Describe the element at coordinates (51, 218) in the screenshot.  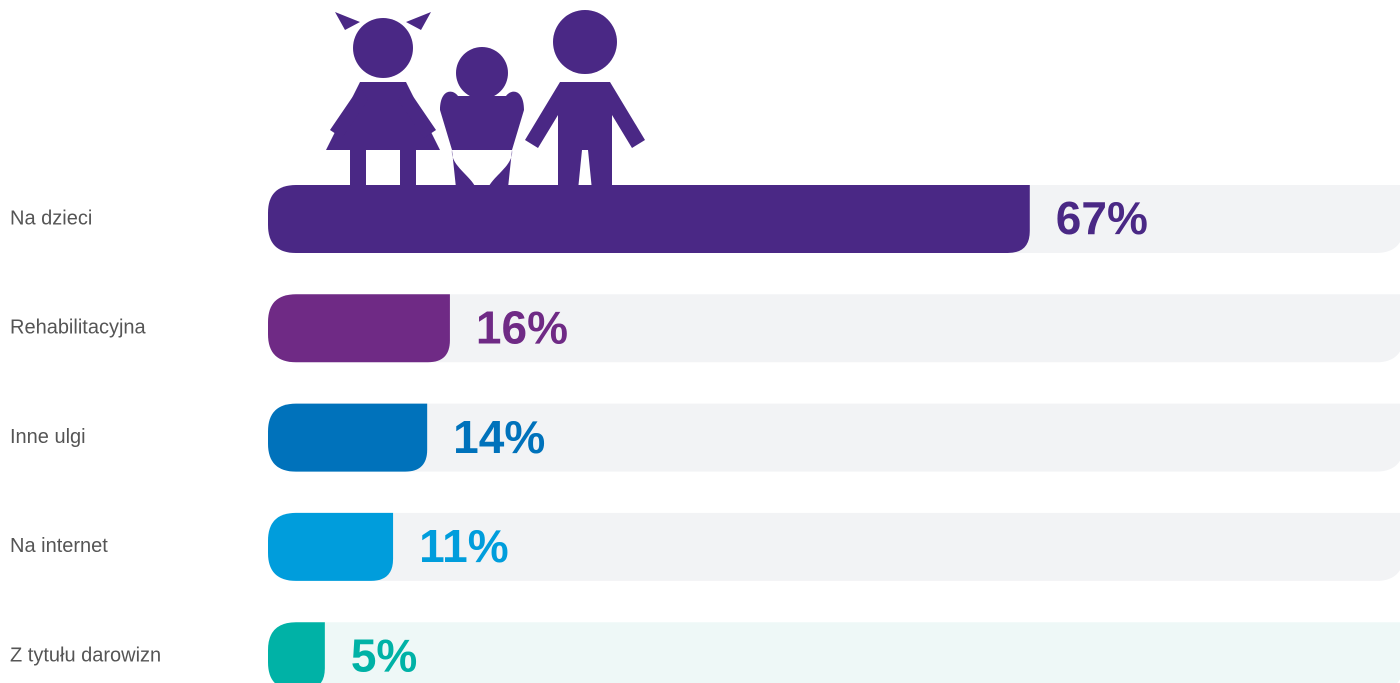
I see `category-label: Na dzieci` at that location.